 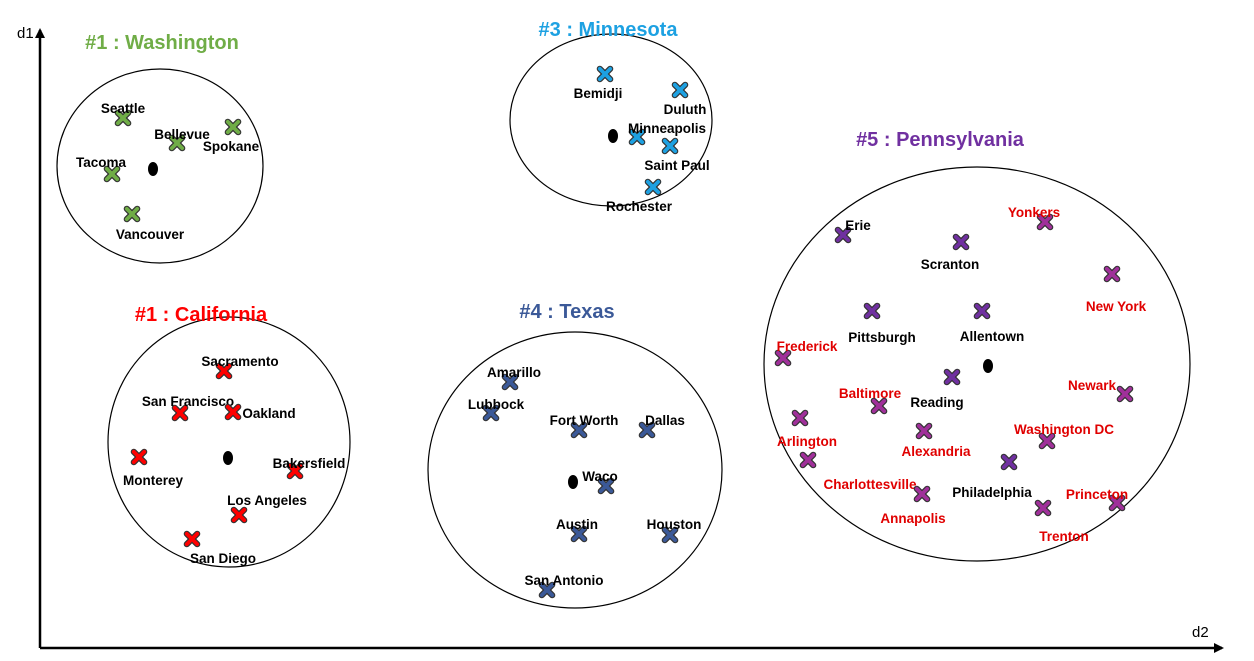 I want to click on cluster-title: #5 : Pennsylvania, so click(x=940, y=140).